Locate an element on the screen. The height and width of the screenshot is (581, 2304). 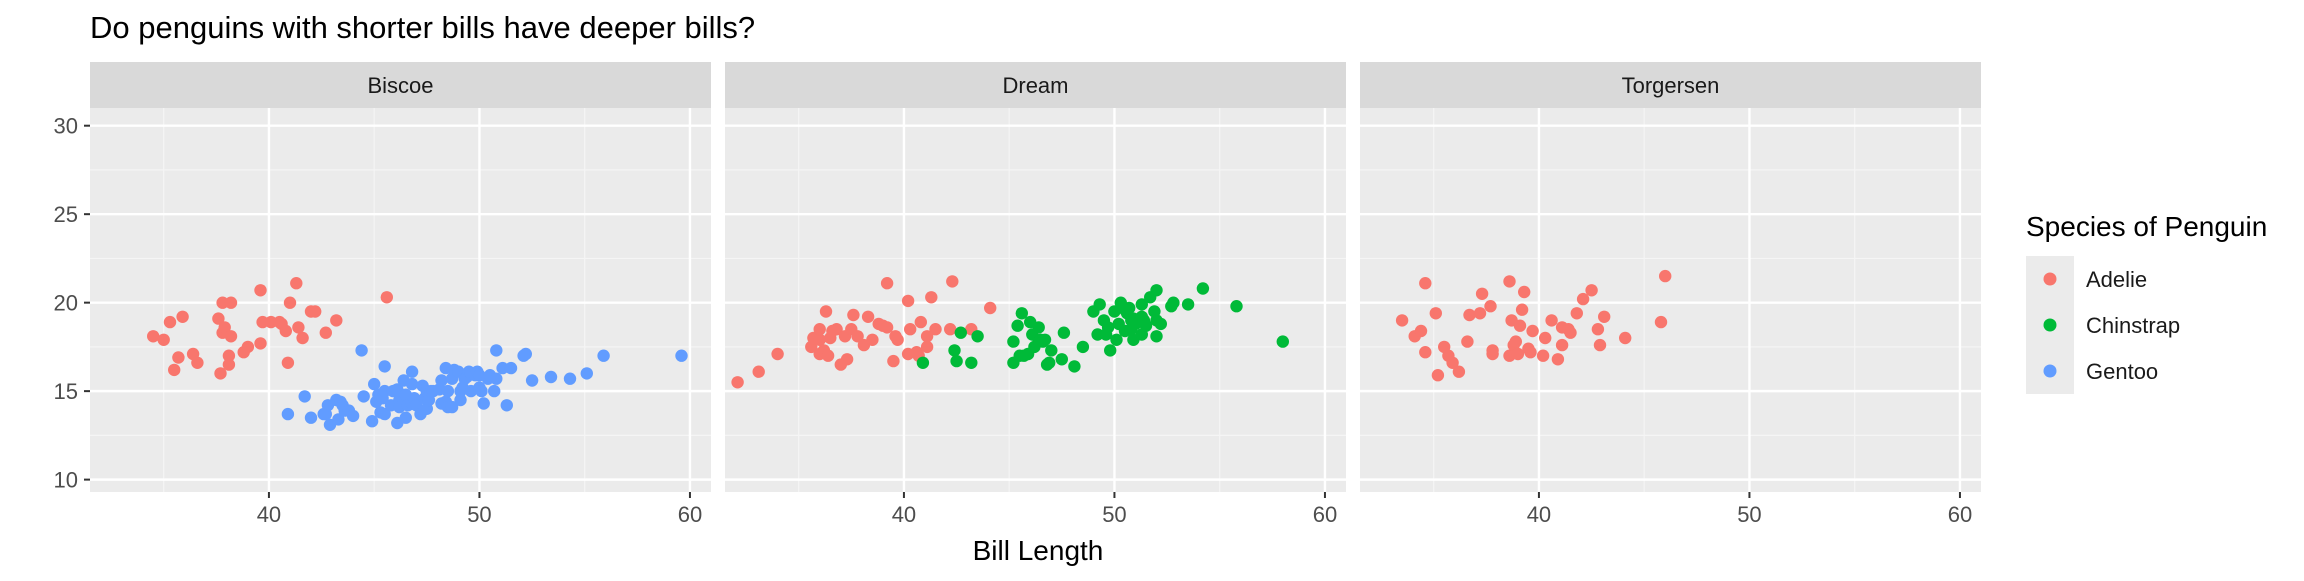
legend-title: Species of Penguin is located at coordinates (2146, 226).